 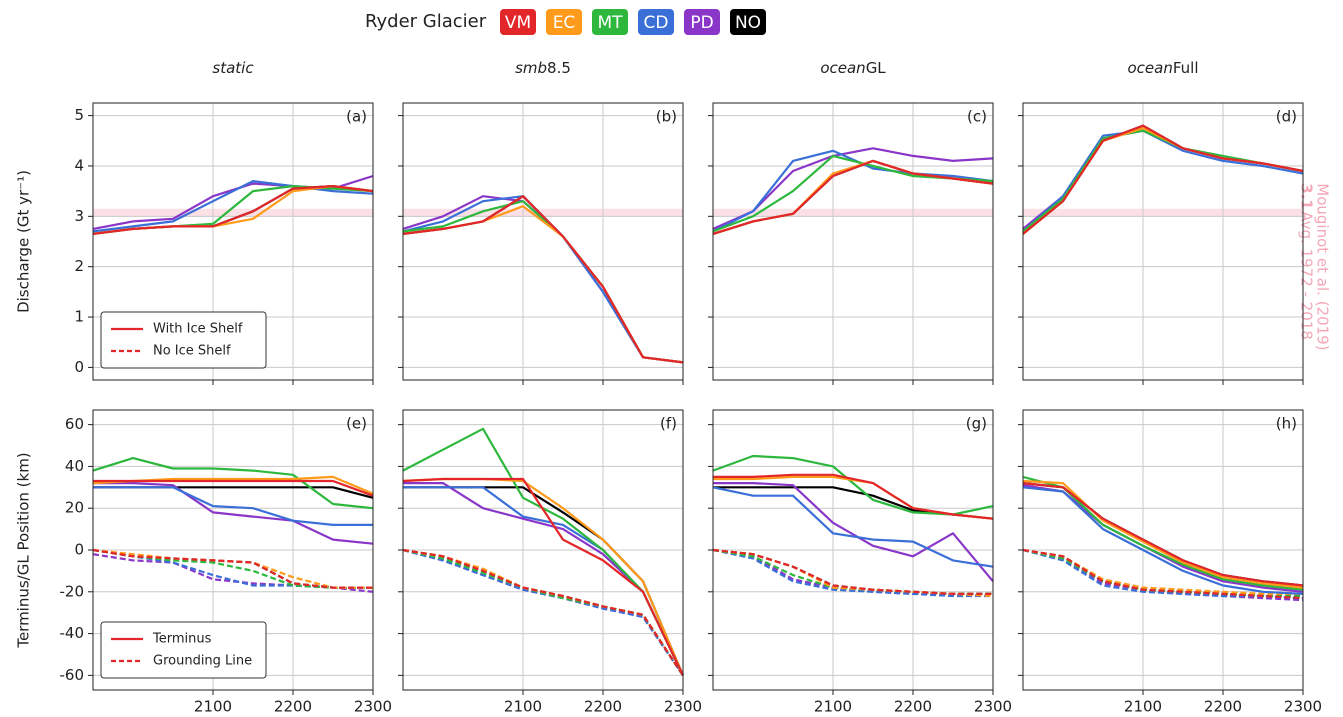 I want to click on panel-title: smb8.5, so click(x=543, y=68).